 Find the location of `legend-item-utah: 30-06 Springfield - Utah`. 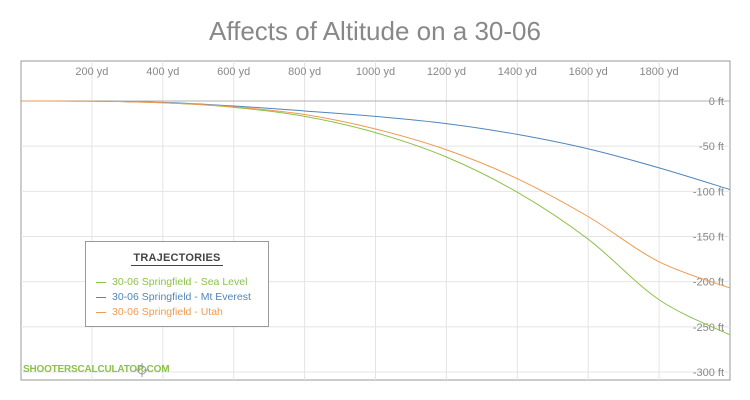

legend-item-utah: 30-06 Springfield - Utah is located at coordinates (159, 312).